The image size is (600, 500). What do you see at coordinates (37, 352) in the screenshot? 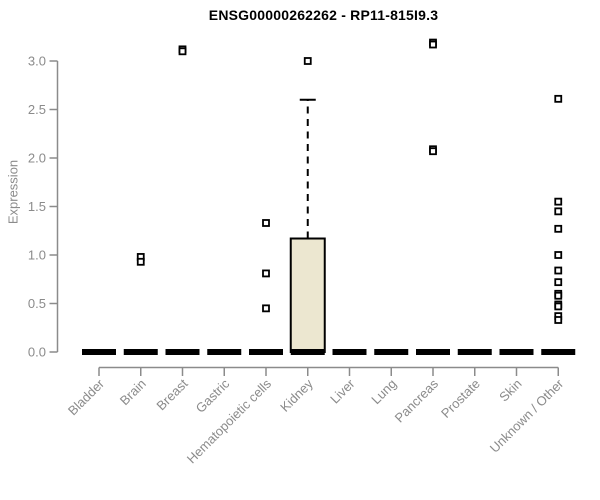
I see `y-tick-label: 0.0` at bounding box center [37, 352].